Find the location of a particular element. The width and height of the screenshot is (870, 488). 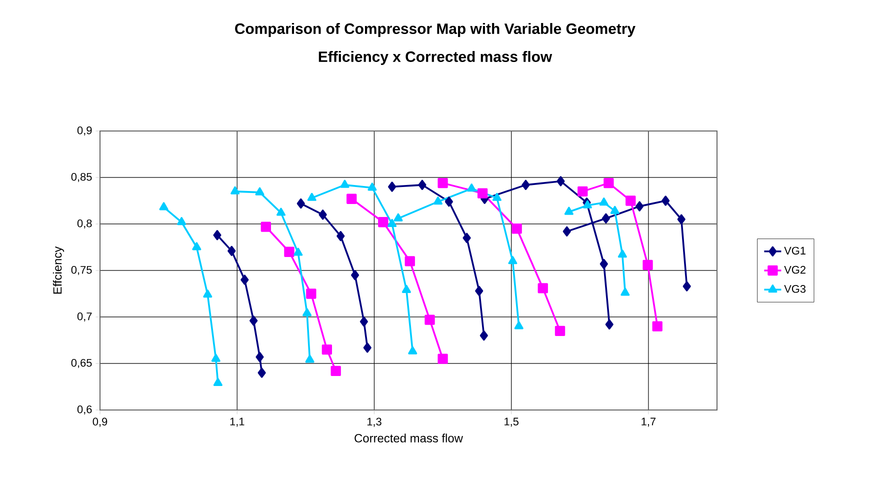

x-tick-label: 1,1 is located at coordinates (237, 422).